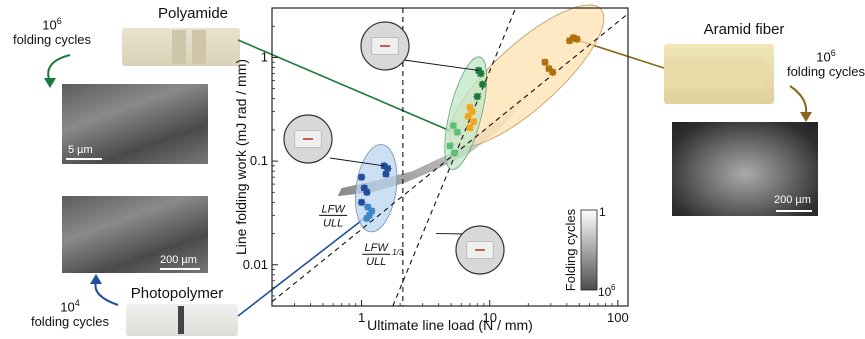 The image size is (865, 339). Describe the element at coordinates (345, 86) in the screenshot. I see `polyamide-connector-line` at that location.